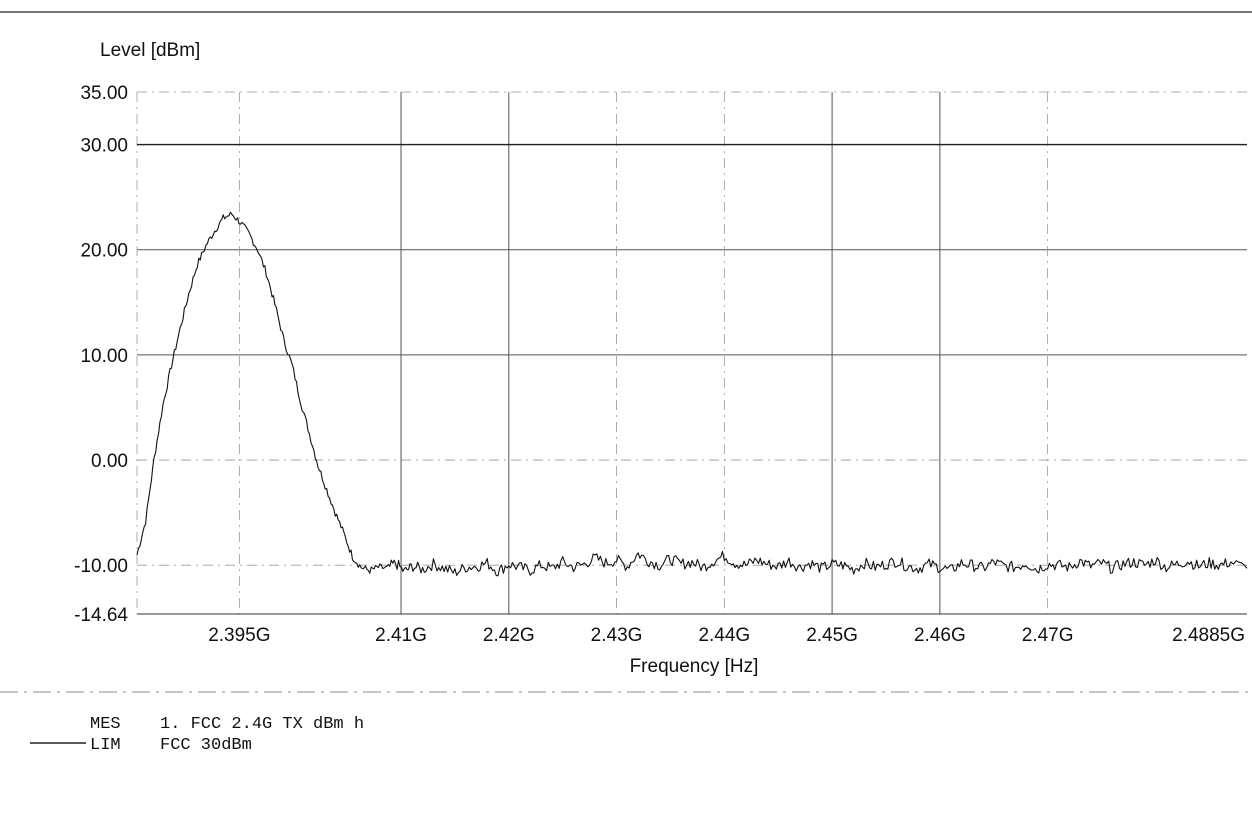 The height and width of the screenshot is (829, 1252). What do you see at coordinates (105, 745) in the screenshot?
I see `legend-key-lim: LIM` at bounding box center [105, 745].